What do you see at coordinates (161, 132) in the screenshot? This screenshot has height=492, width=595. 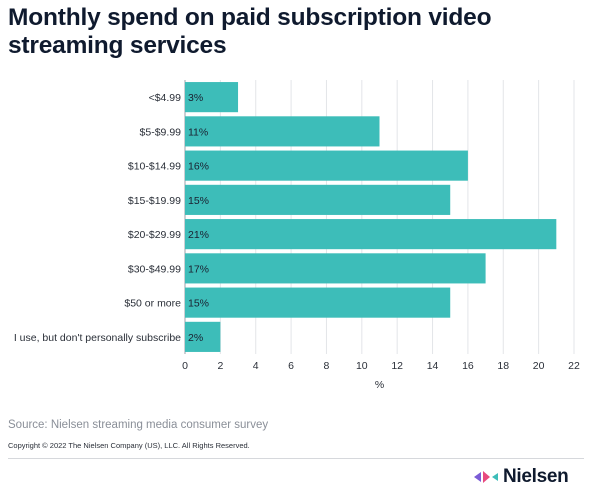 I see `category-label-1: $5-$9.99` at bounding box center [161, 132].